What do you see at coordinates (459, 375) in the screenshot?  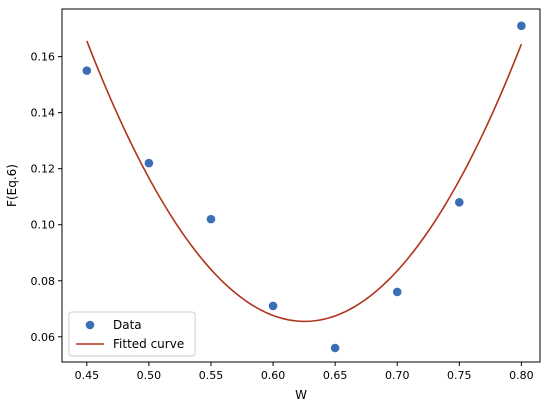 I see `x-tick-label: 0.75` at bounding box center [459, 375].